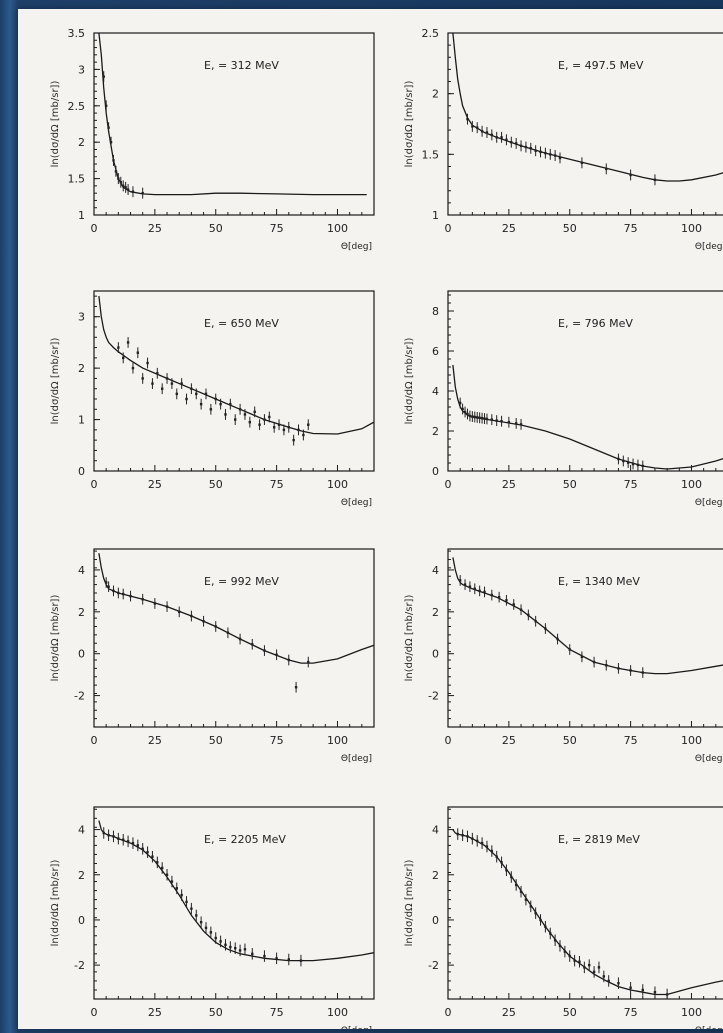 The image size is (723, 1033). Describe the element at coordinates (241, 323) in the screenshot. I see `energy-label: E, = 650 MeV` at that location.